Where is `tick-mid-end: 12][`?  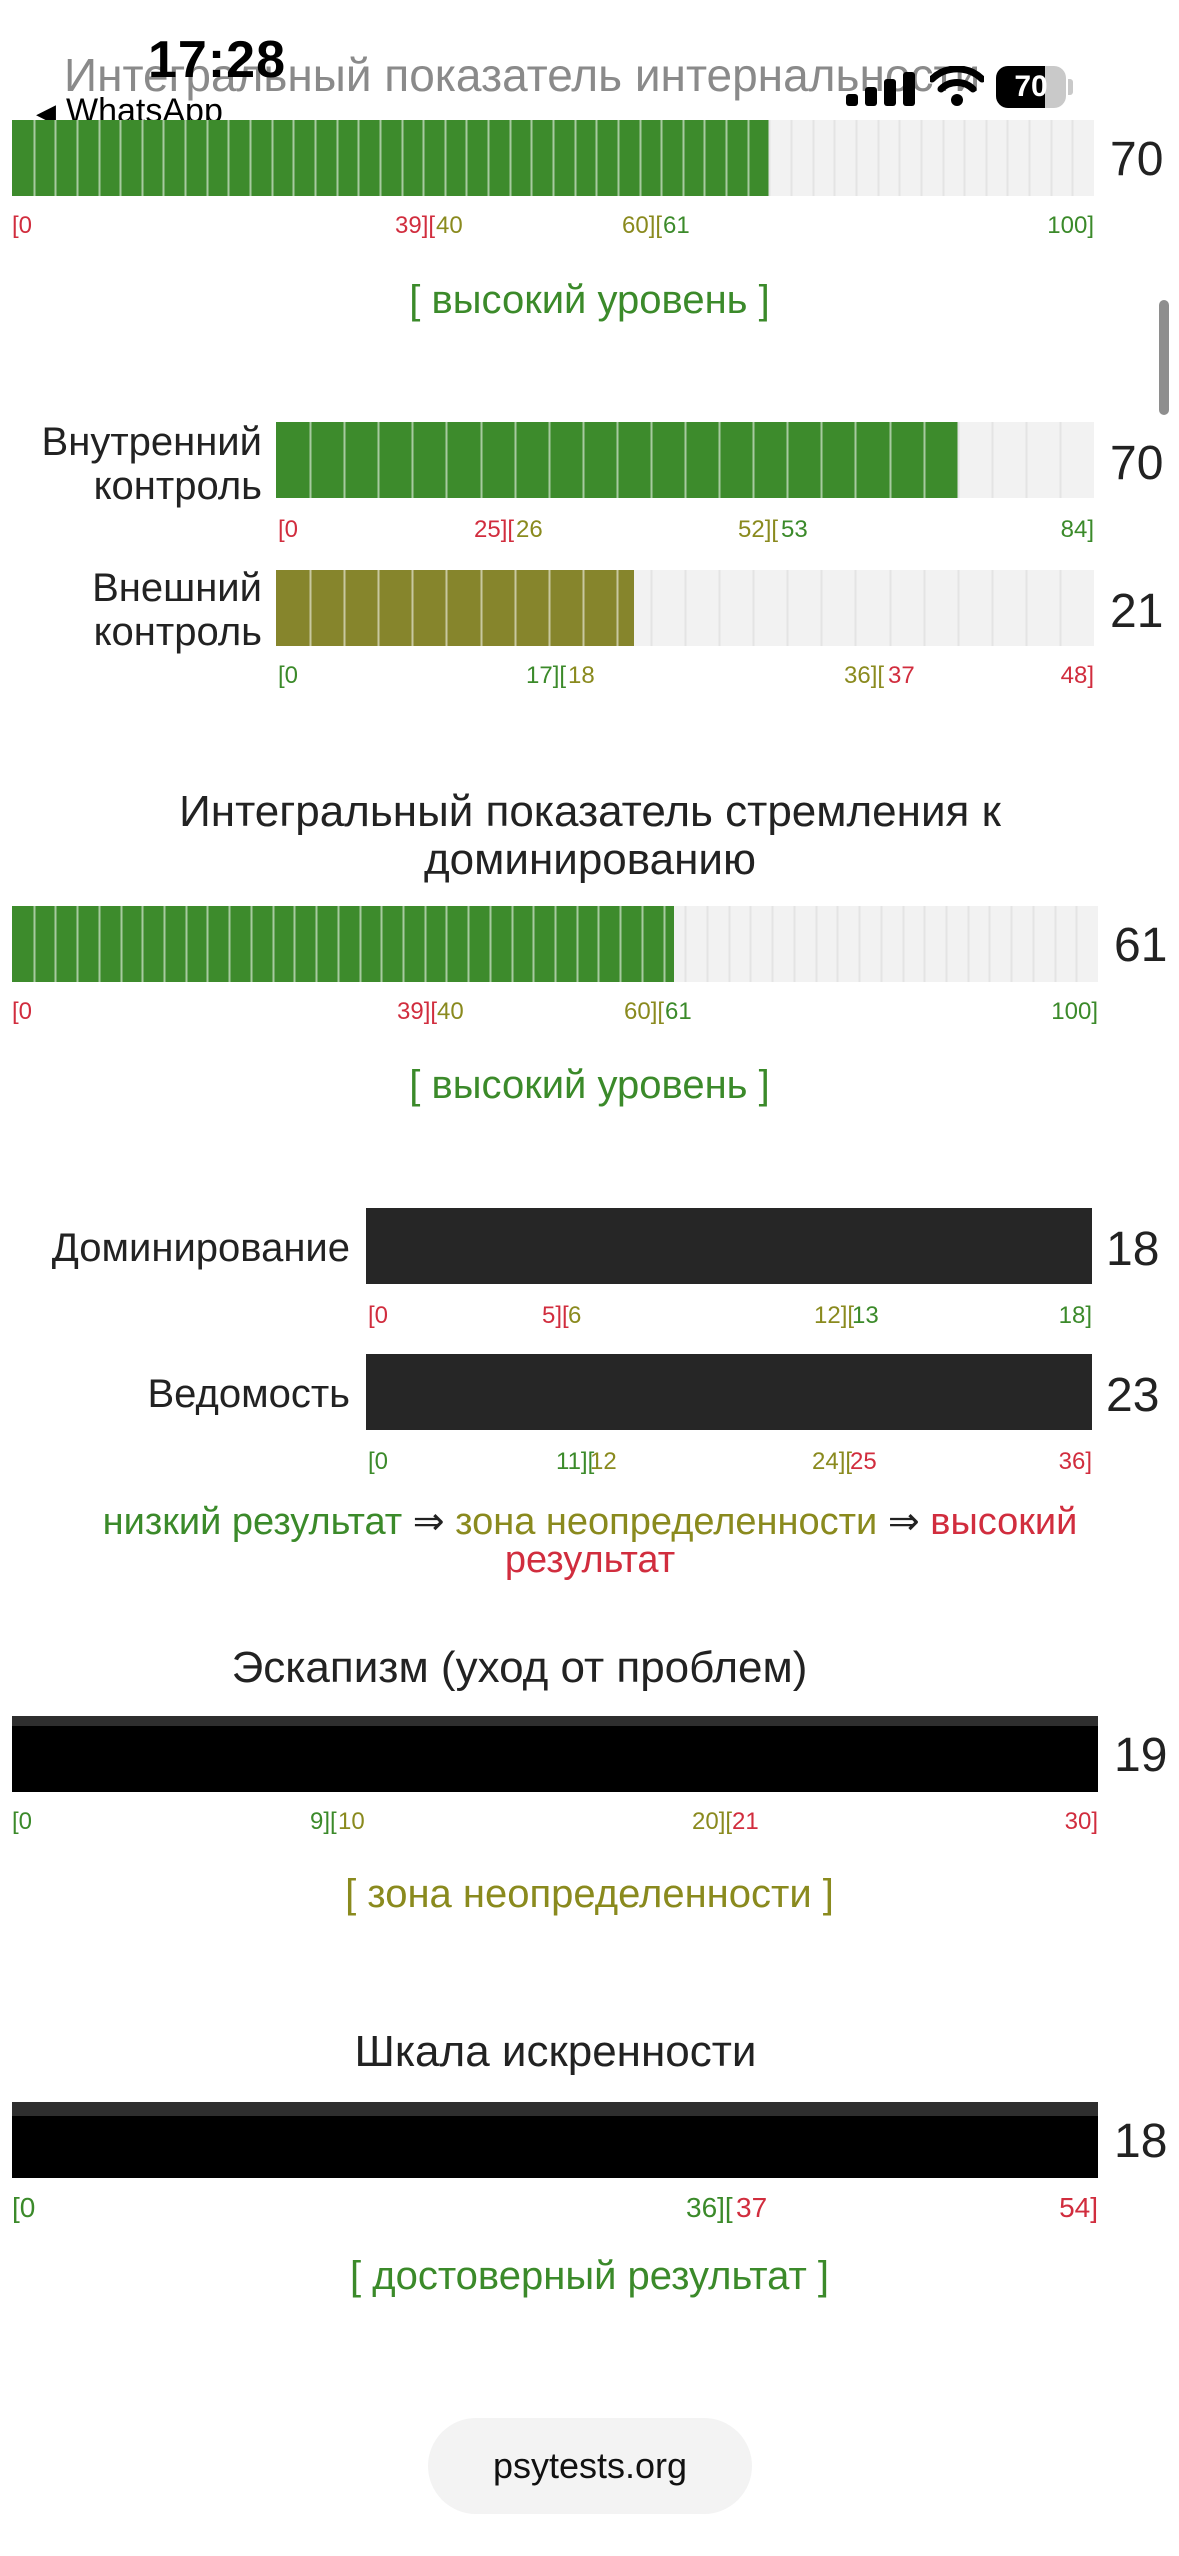 tick-mid-end: 12][ is located at coordinates (834, 1315).